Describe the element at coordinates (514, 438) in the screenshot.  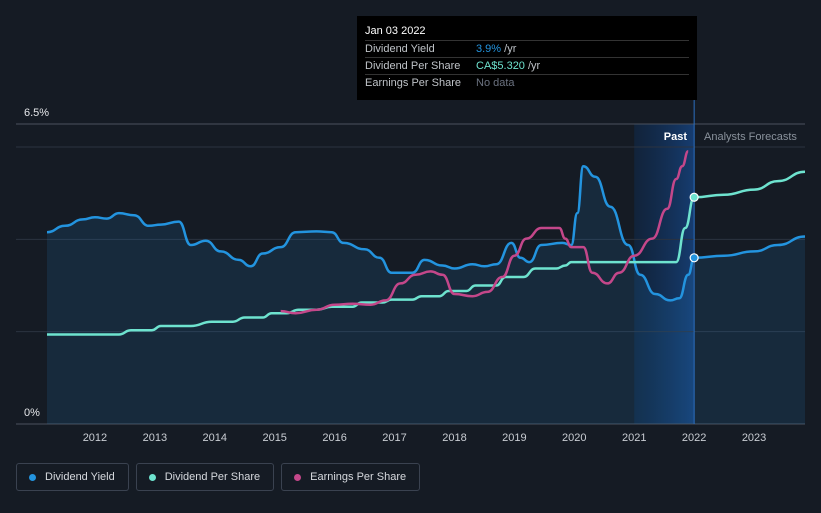
I see `x-tick-label: 2019` at that location.